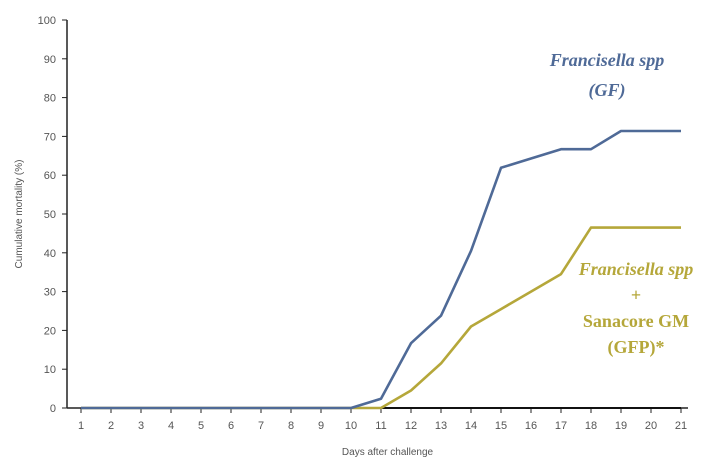  I want to click on annotation-line: (GF), so click(607, 90).